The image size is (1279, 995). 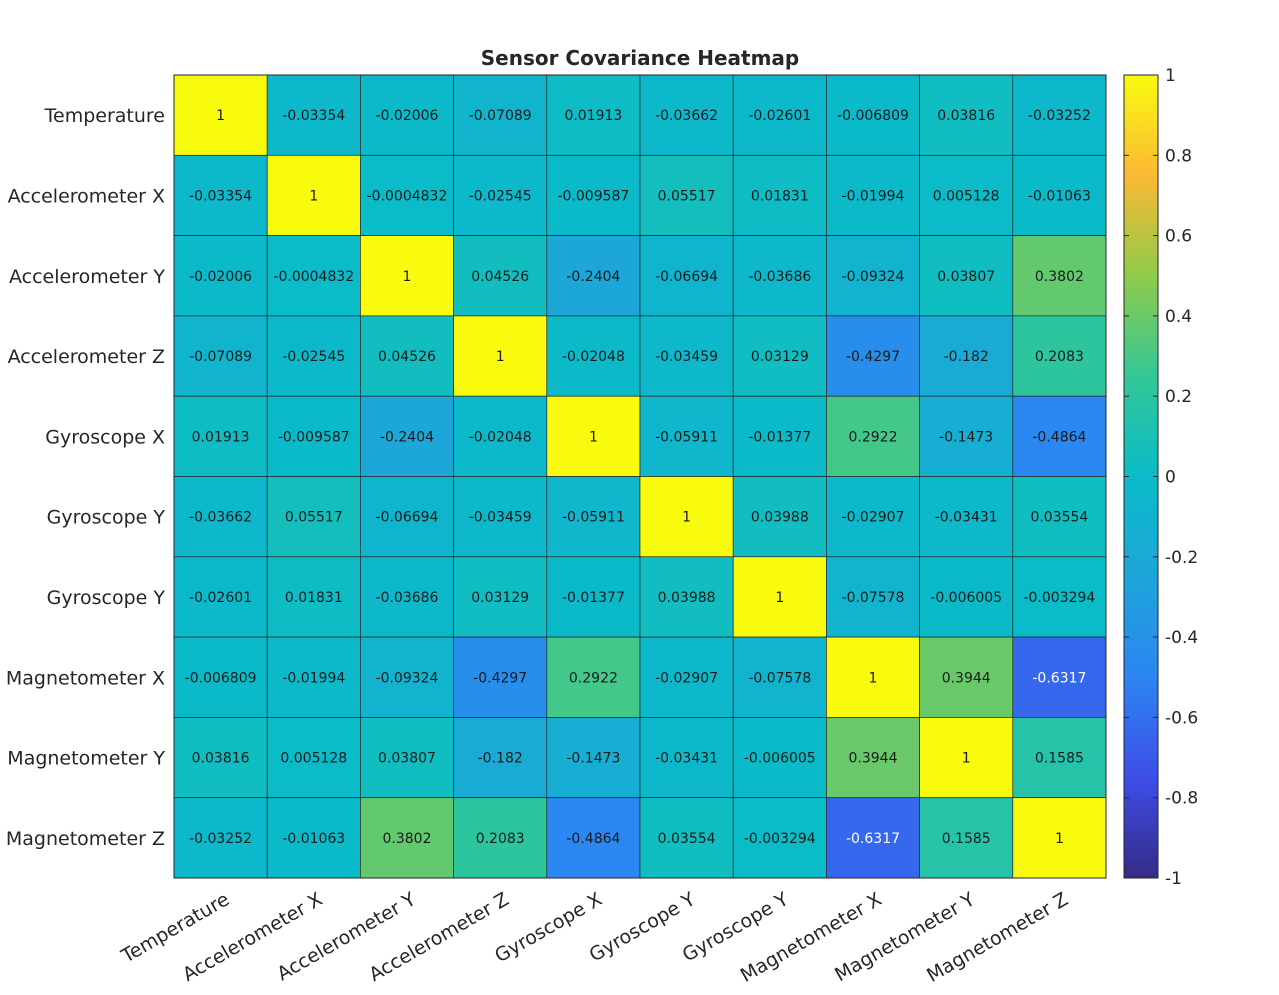 What do you see at coordinates (686, 759) in the screenshot?
I see `cell-value-label: -0.03431` at bounding box center [686, 759].